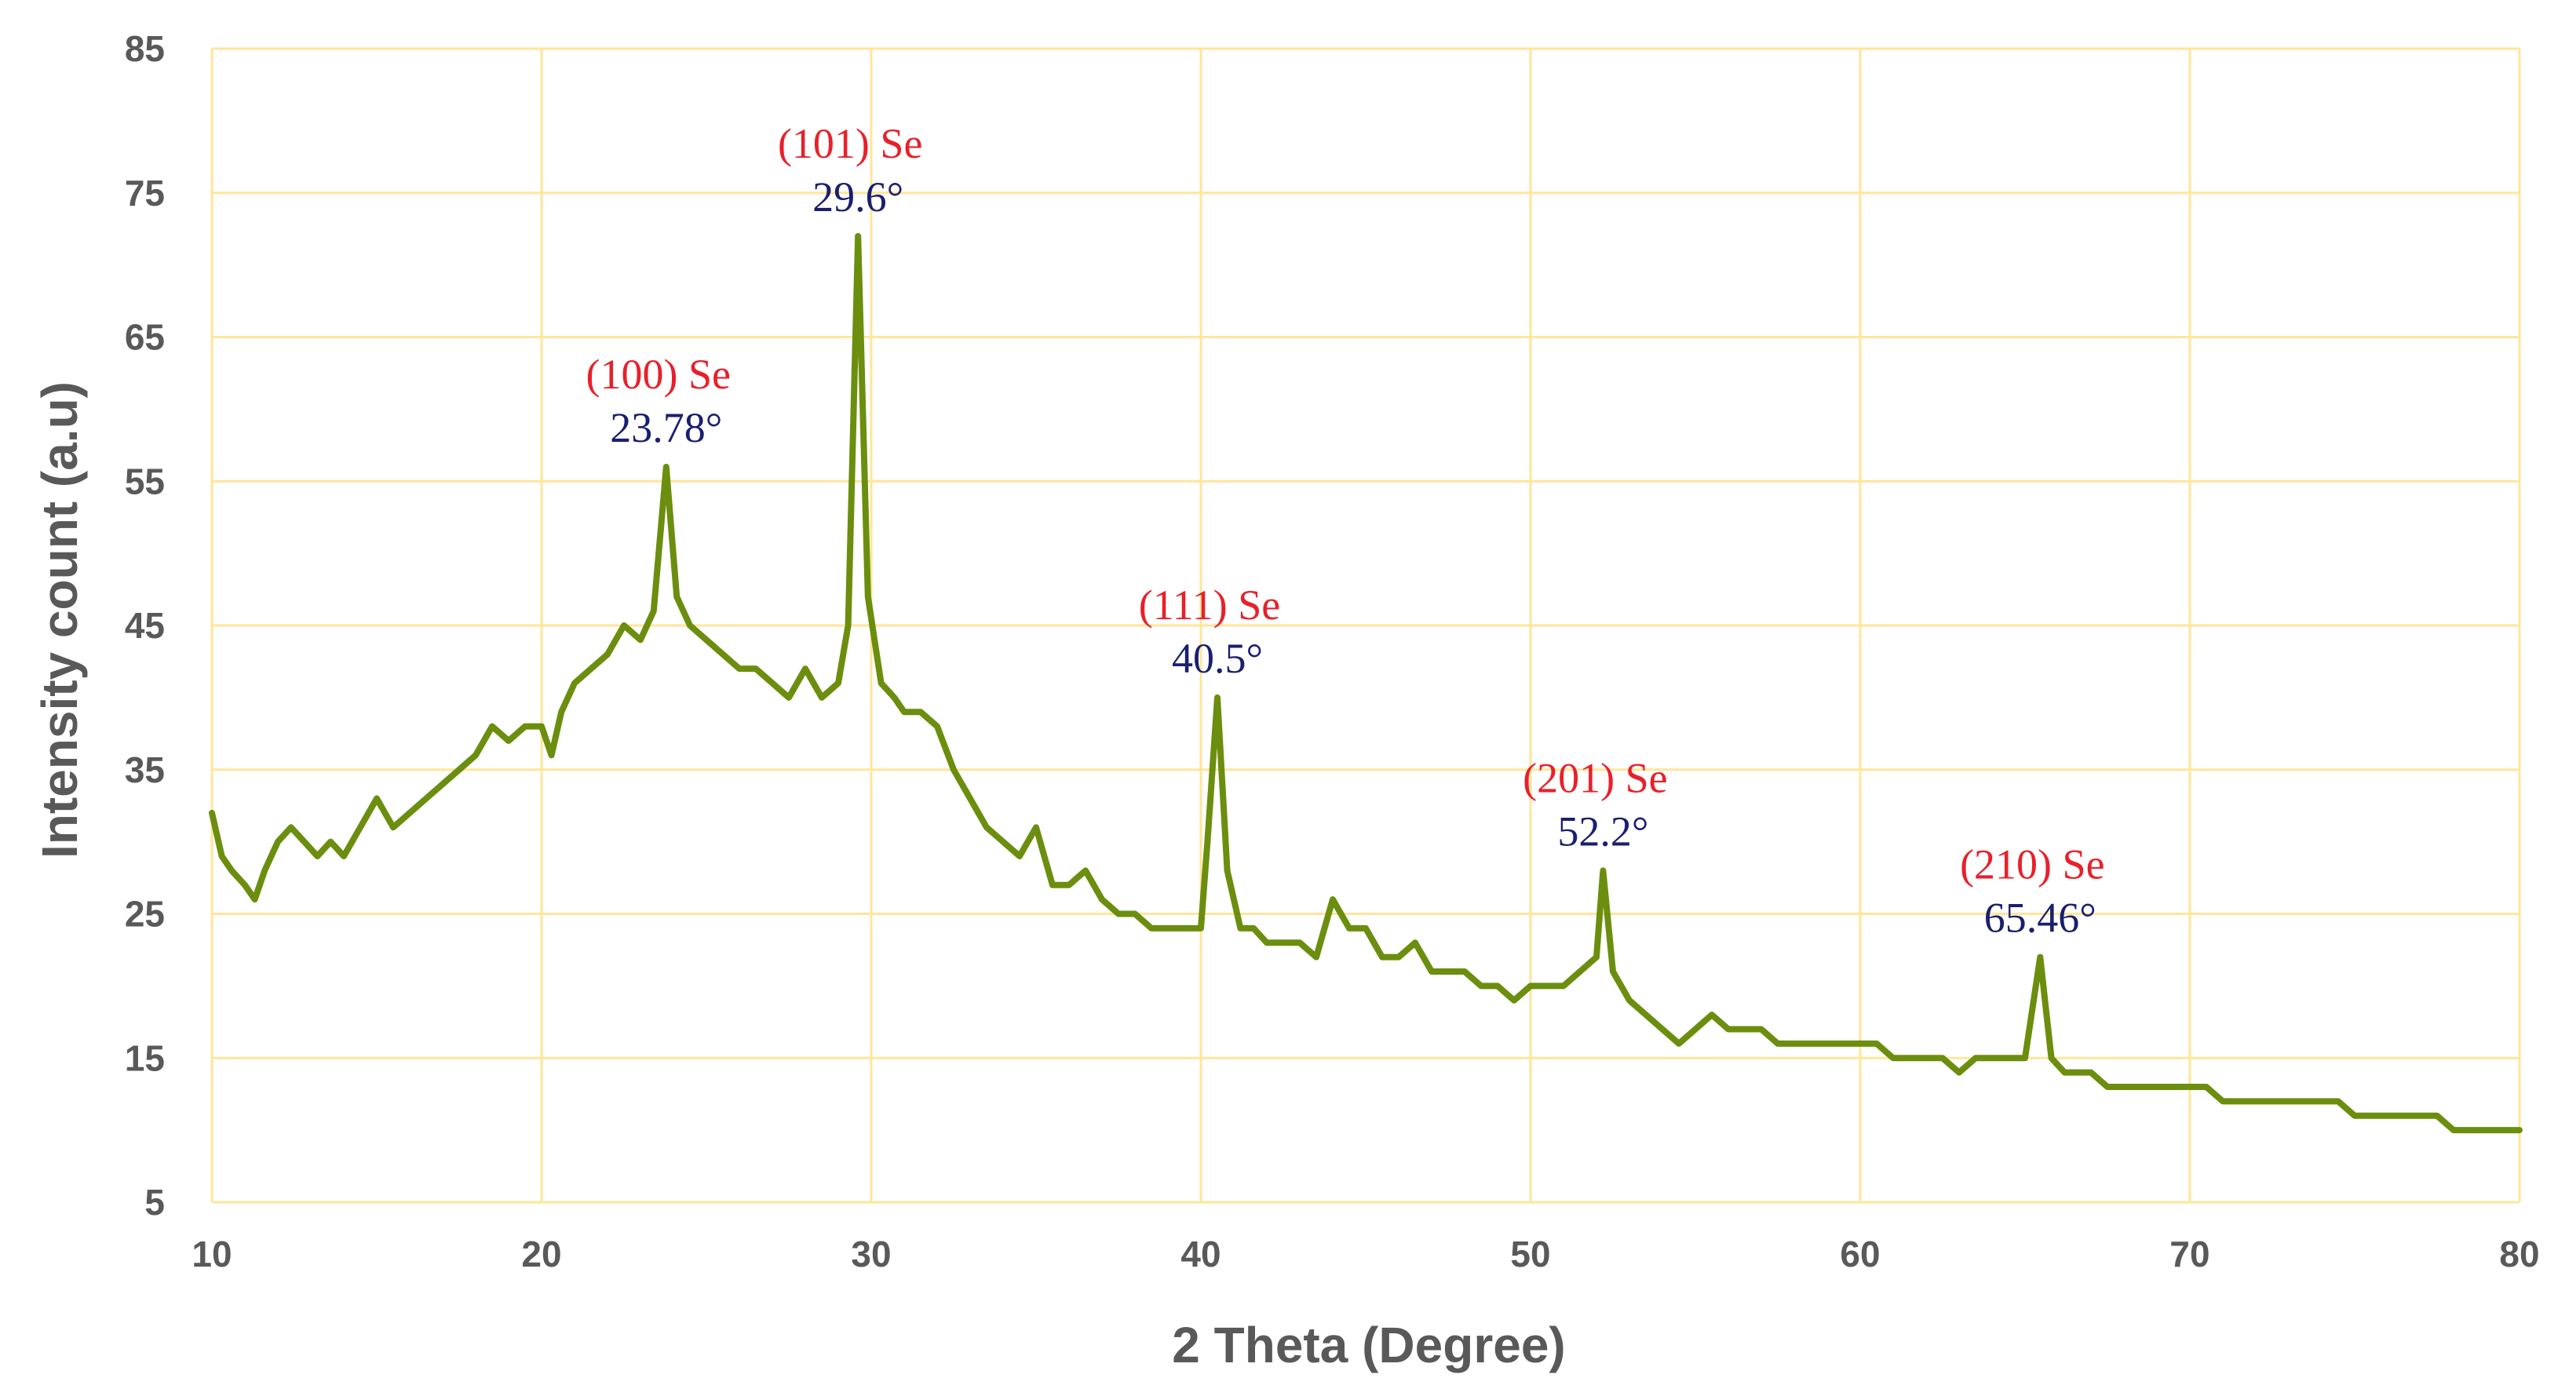  Describe the element at coordinates (212, 1254) in the screenshot. I see `x-tick-label: 10` at that location.